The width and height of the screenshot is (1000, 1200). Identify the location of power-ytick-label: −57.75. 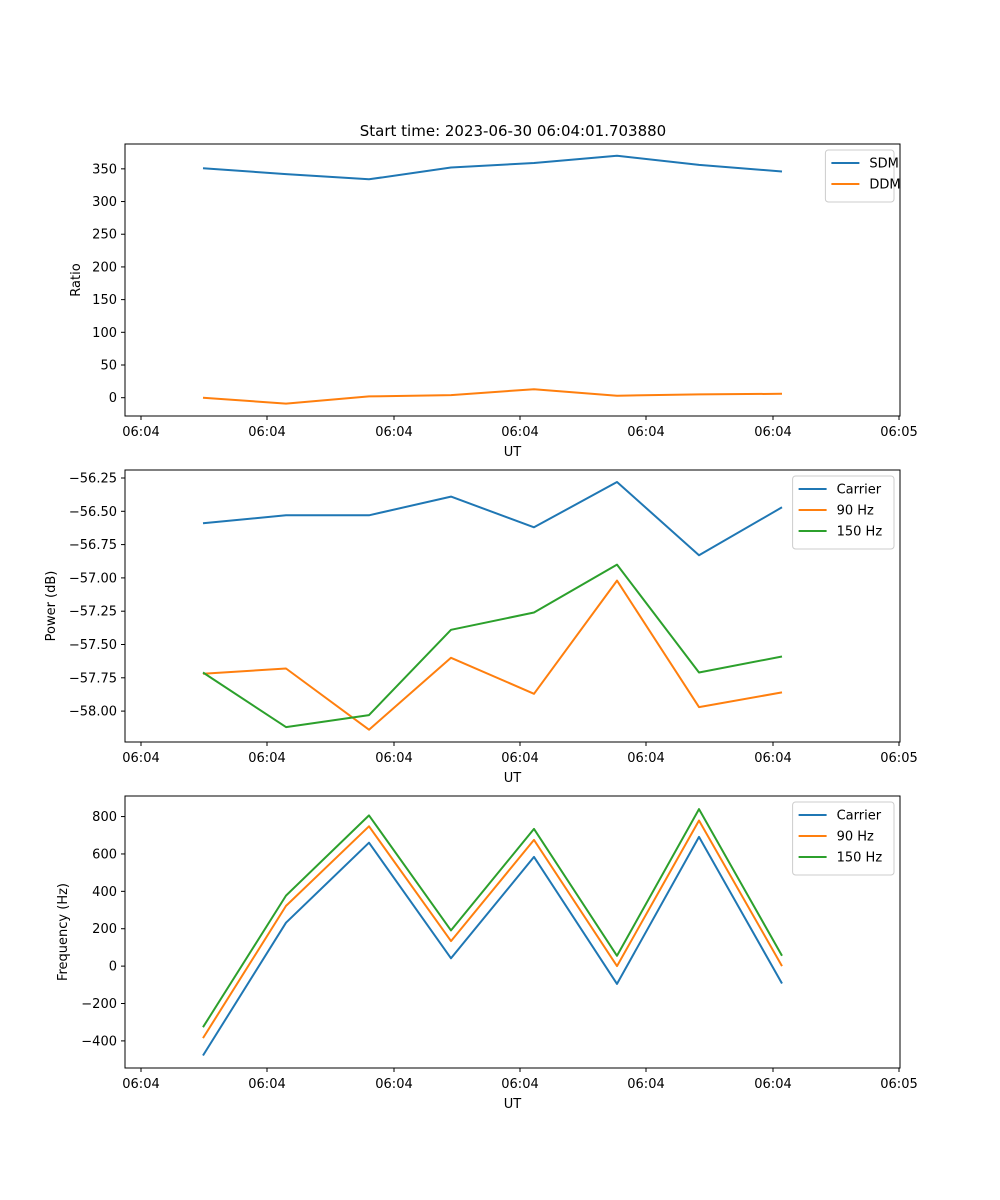
(93, 678).